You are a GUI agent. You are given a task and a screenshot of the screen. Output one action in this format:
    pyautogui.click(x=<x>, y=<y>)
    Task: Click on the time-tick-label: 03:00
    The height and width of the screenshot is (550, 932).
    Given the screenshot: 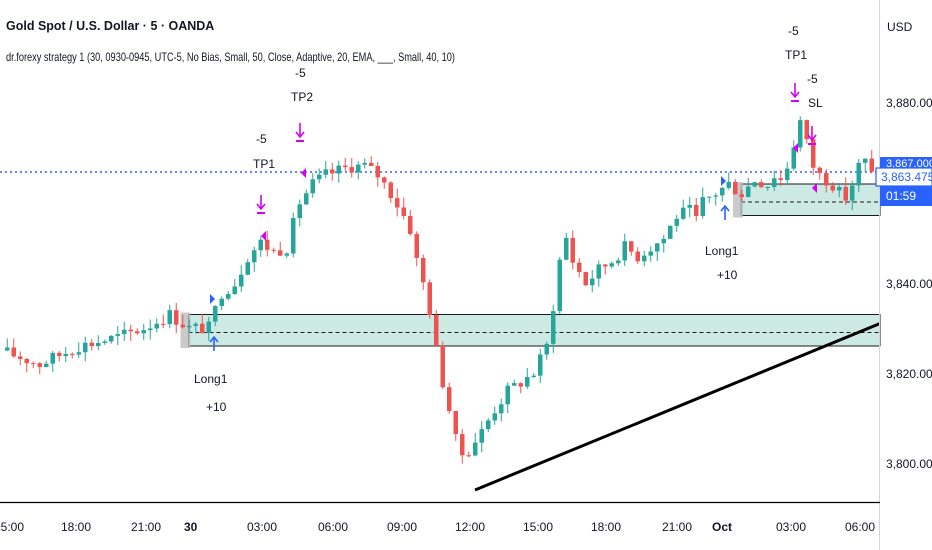 What is the action you would take?
    pyautogui.click(x=791, y=527)
    